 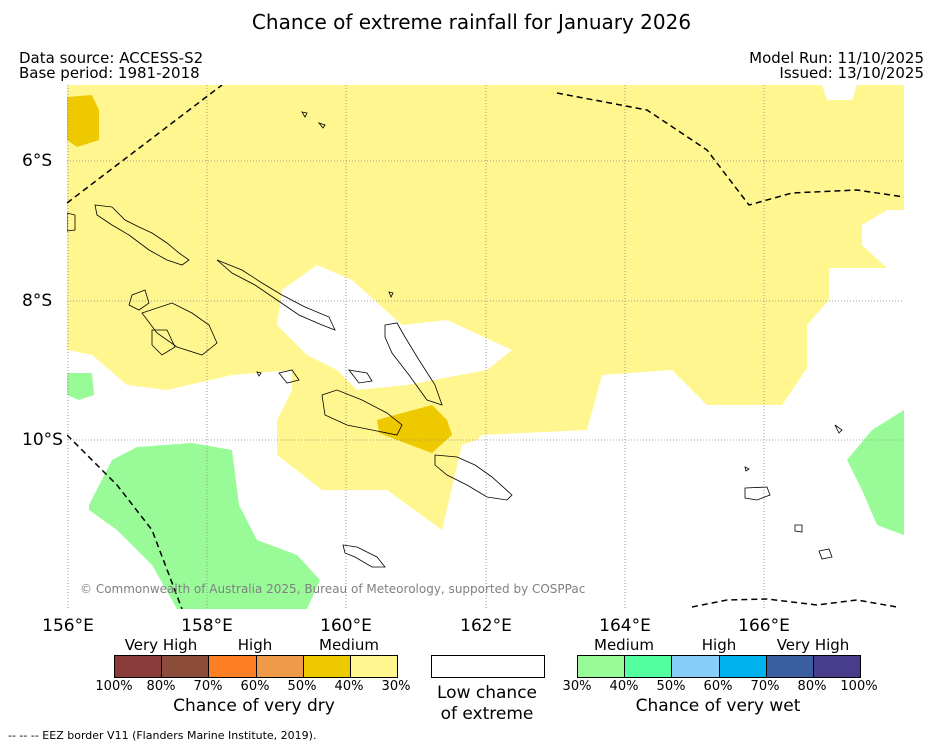 What do you see at coordinates (577, 686) in the screenshot?
I see `legend-wet-percent-label: 30%` at bounding box center [577, 686].